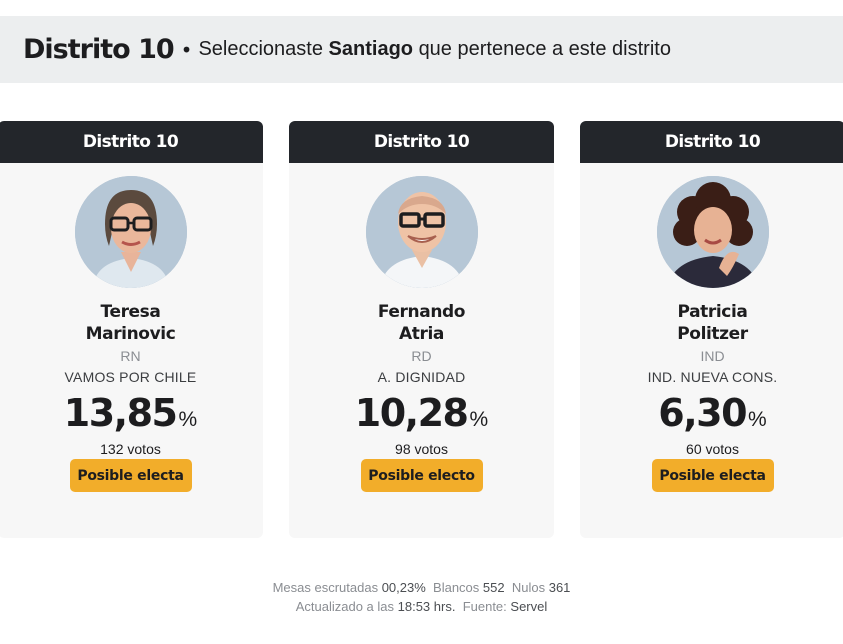  I want to click on updated-label: Actualizado a las, so click(344, 606).